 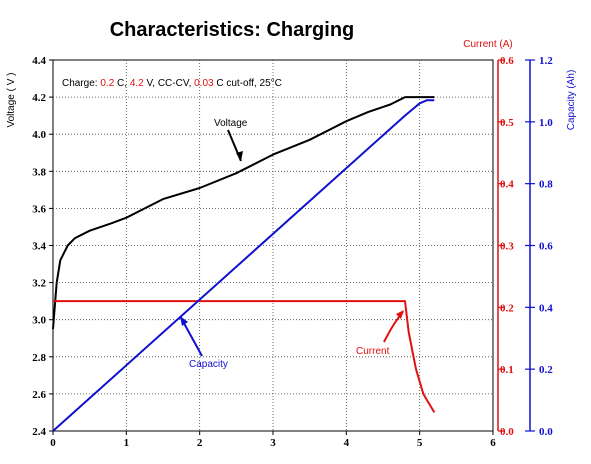 What do you see at coordinates (127, 443) in the screenshot?
I see `x-tick-label: 1` at bounding box center [127, 443].